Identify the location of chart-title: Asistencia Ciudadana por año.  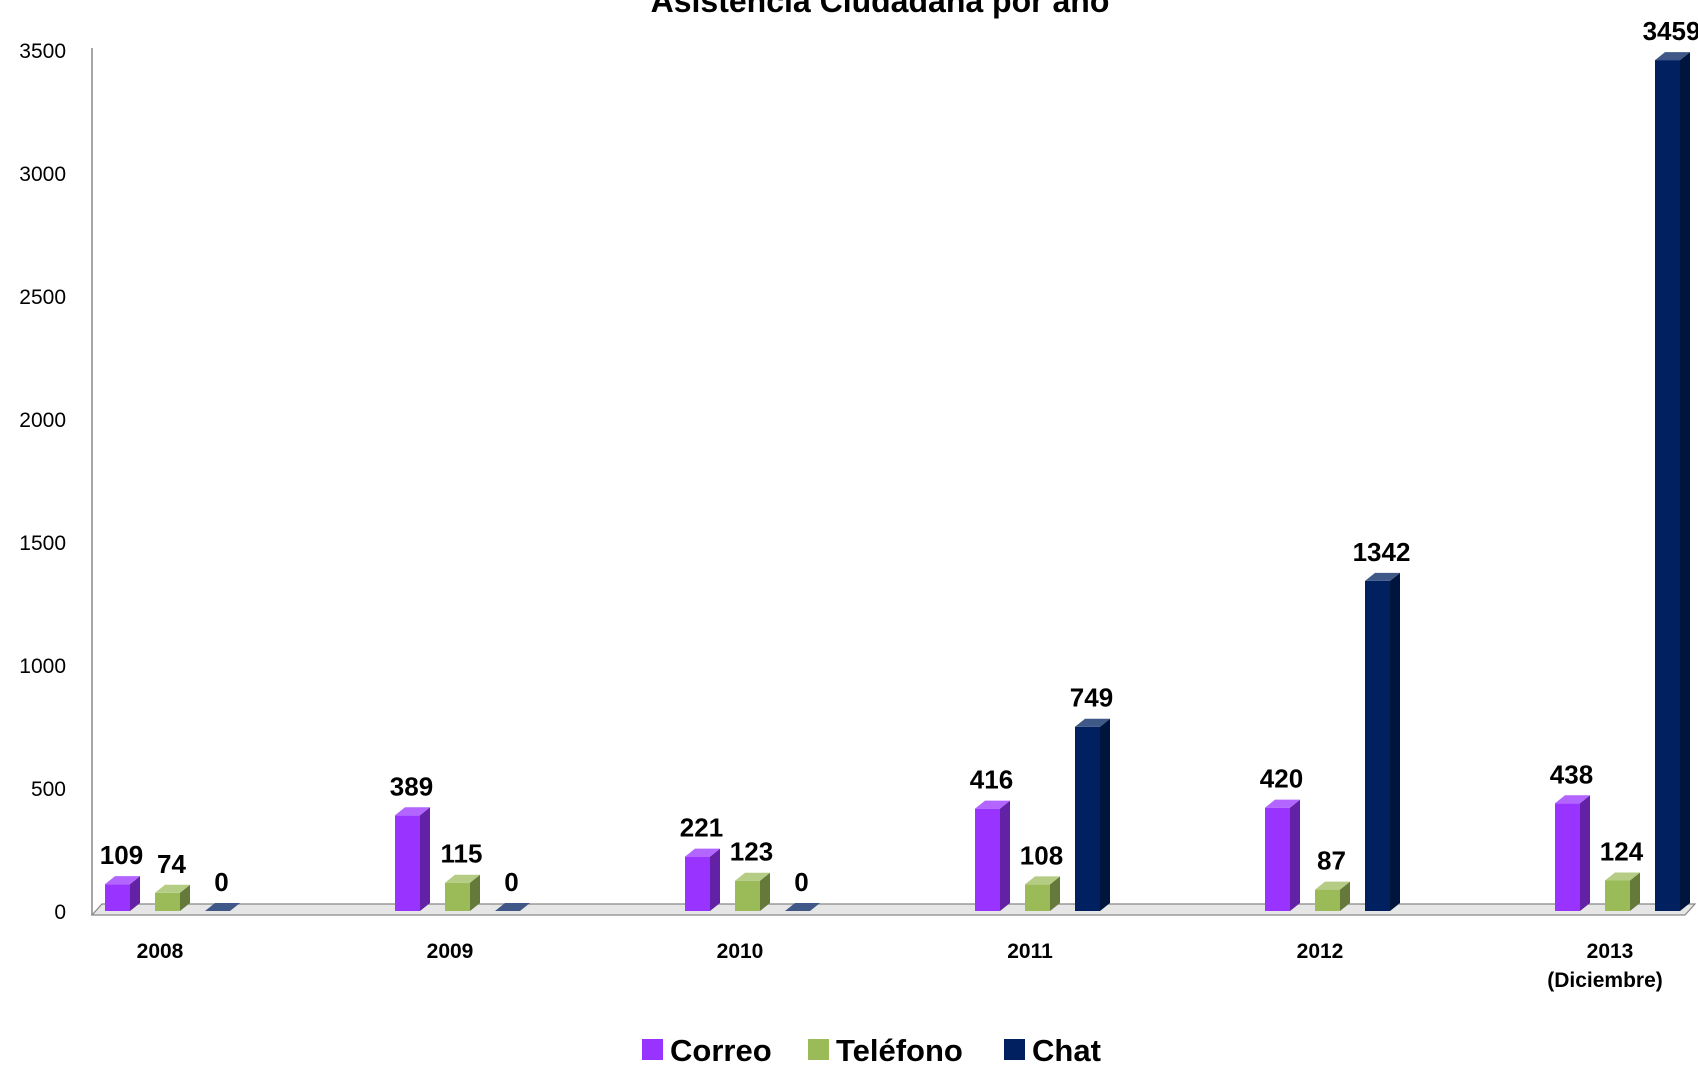
(880, 9).